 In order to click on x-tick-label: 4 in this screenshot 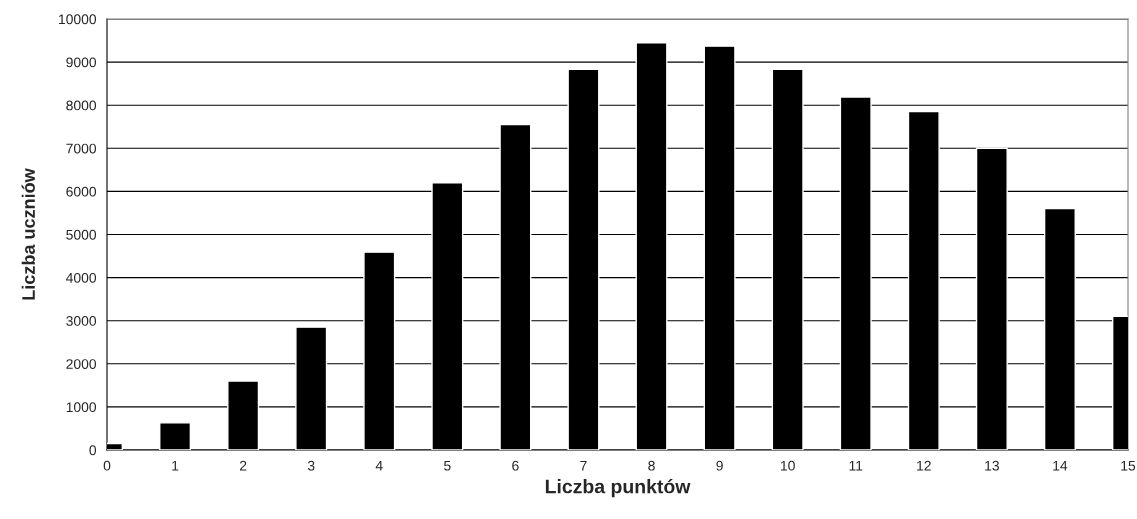, I will do `click(379, 465)`.